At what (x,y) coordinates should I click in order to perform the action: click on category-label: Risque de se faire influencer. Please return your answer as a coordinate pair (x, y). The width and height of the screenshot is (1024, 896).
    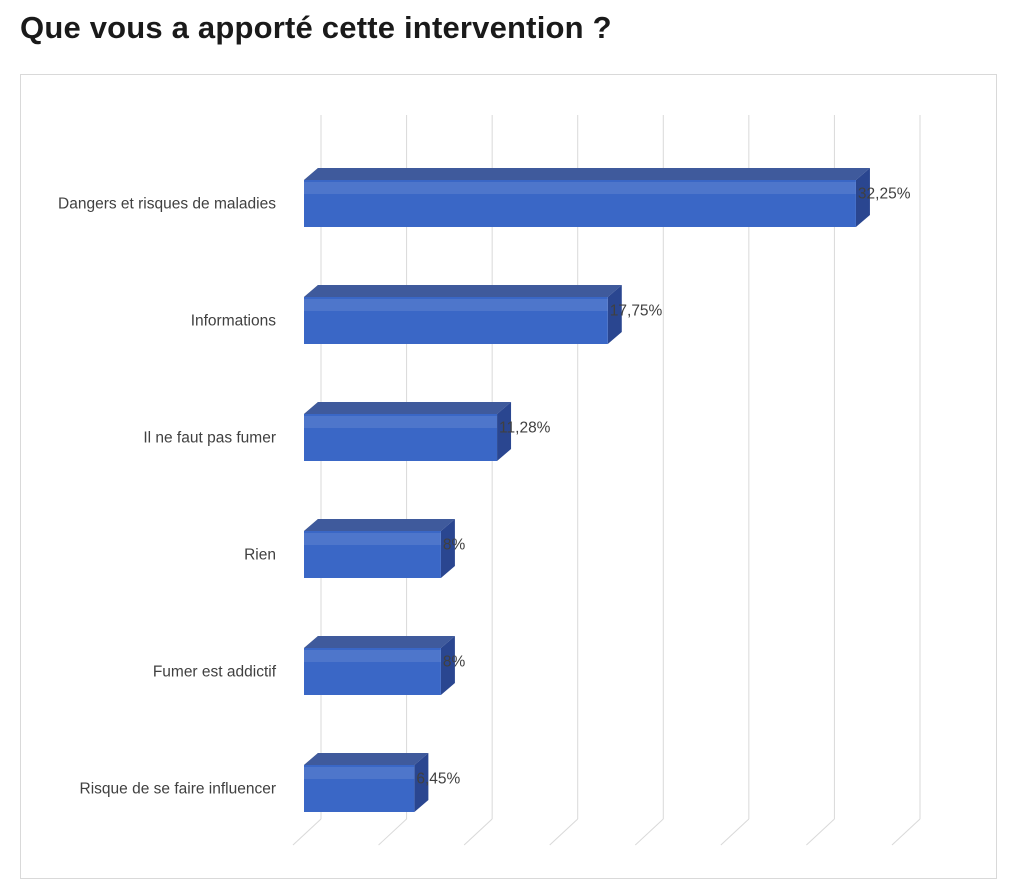
    Looking at the image, I should click on (178, 789).